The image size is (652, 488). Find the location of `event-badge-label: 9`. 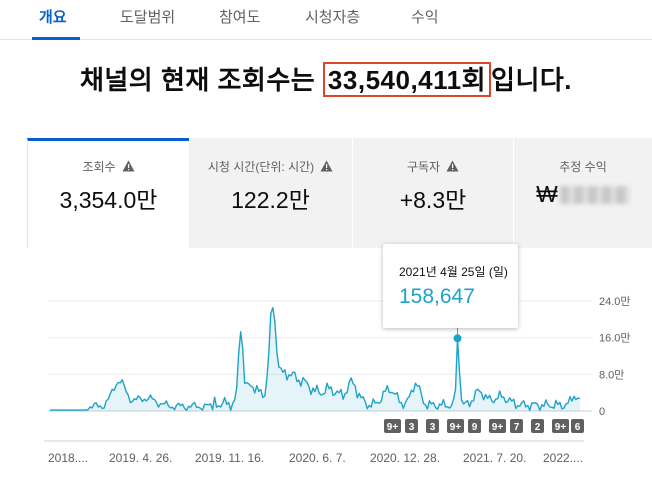

event-badge-label: 9 is located at coordinates (475, 427).